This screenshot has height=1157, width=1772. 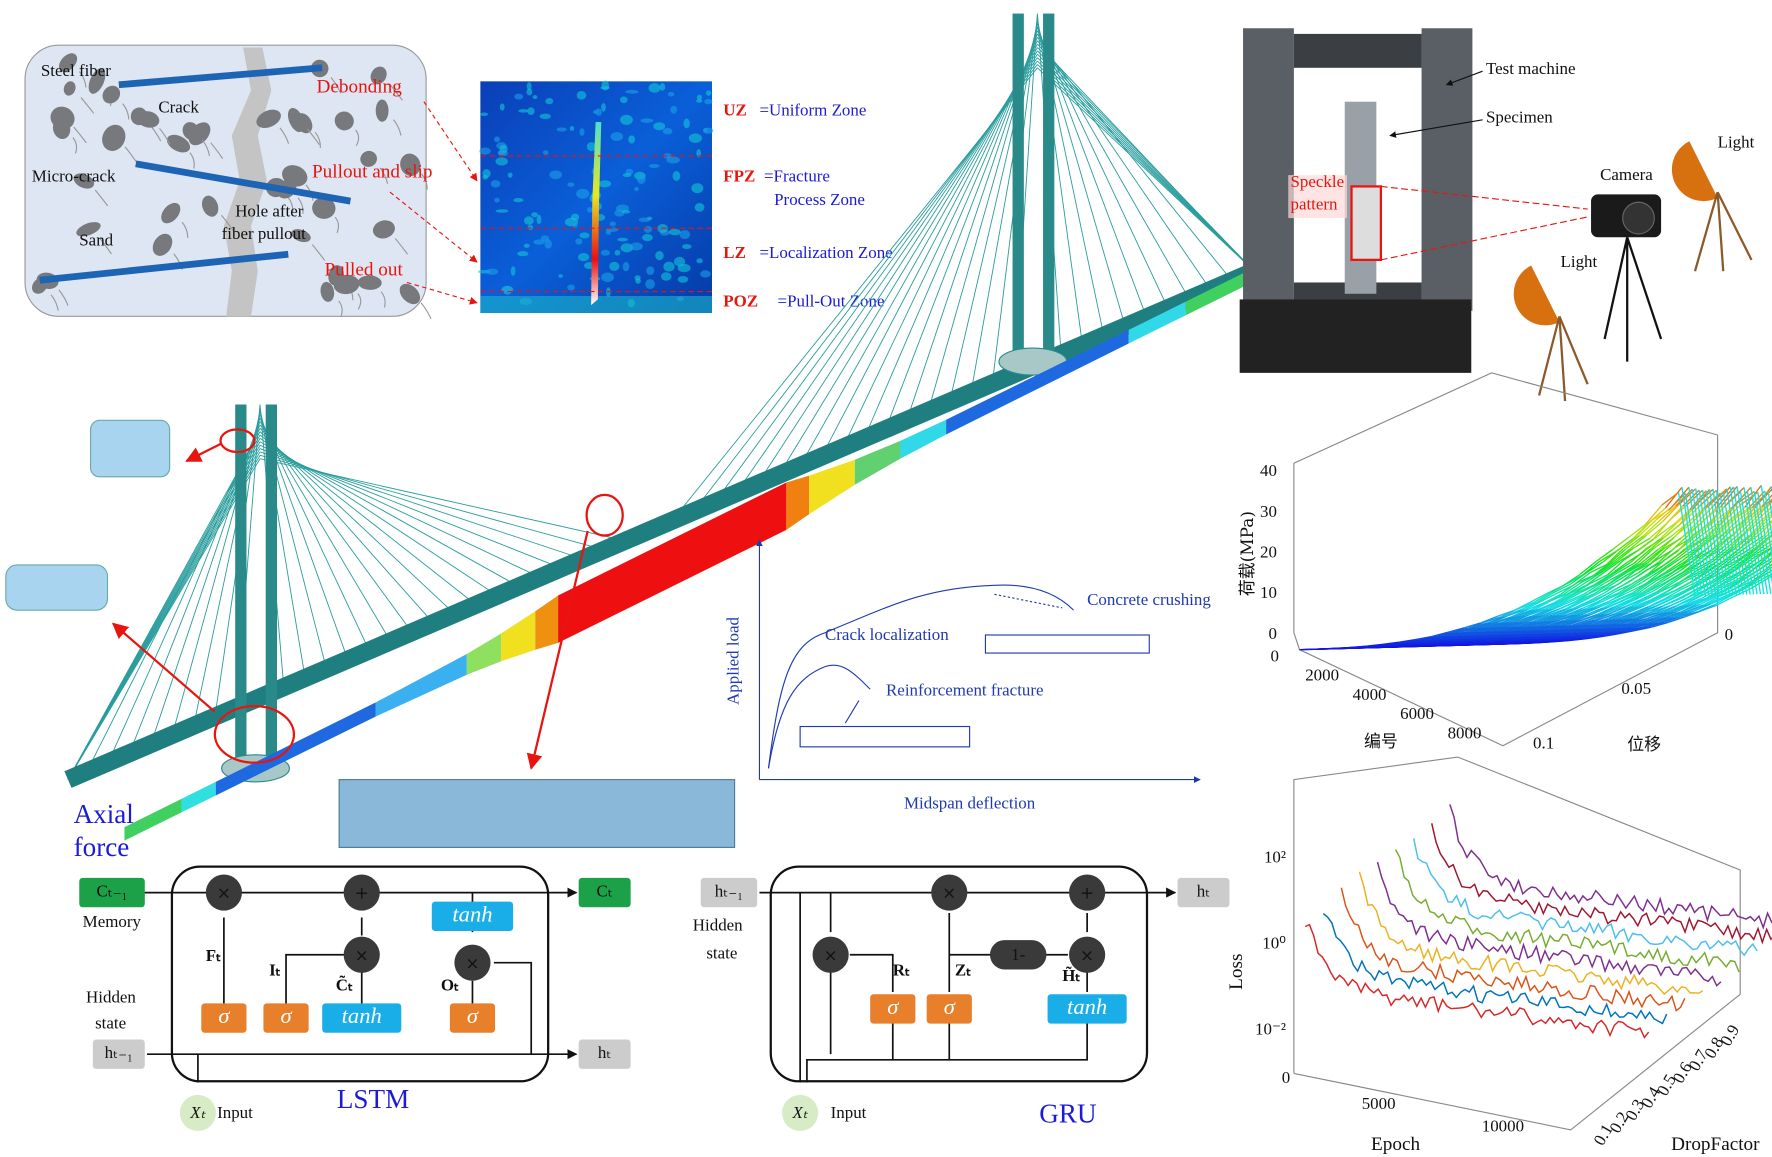 I want to click on input-node, so click(x=197, y=1113).